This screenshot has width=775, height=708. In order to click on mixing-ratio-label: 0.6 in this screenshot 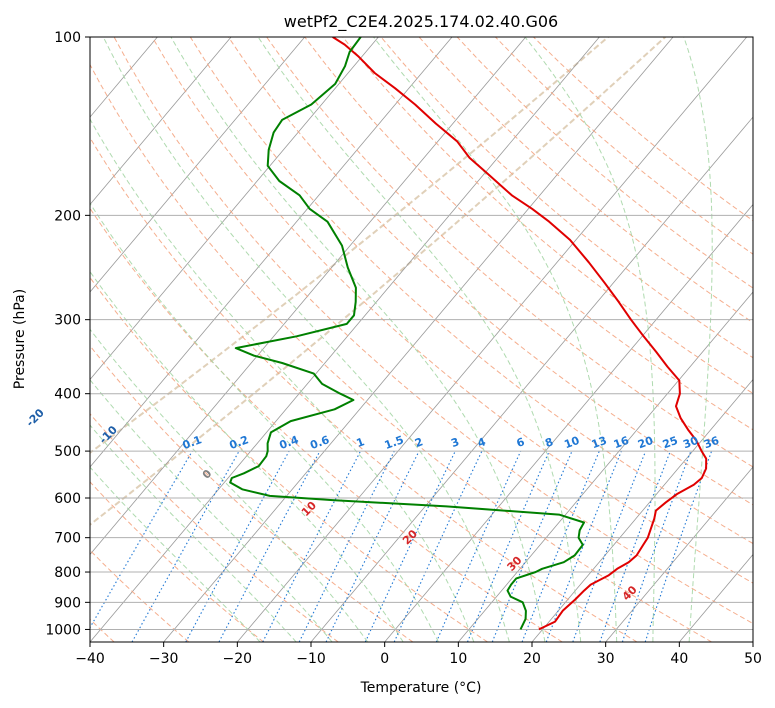, I will do `click(319, 442)`.